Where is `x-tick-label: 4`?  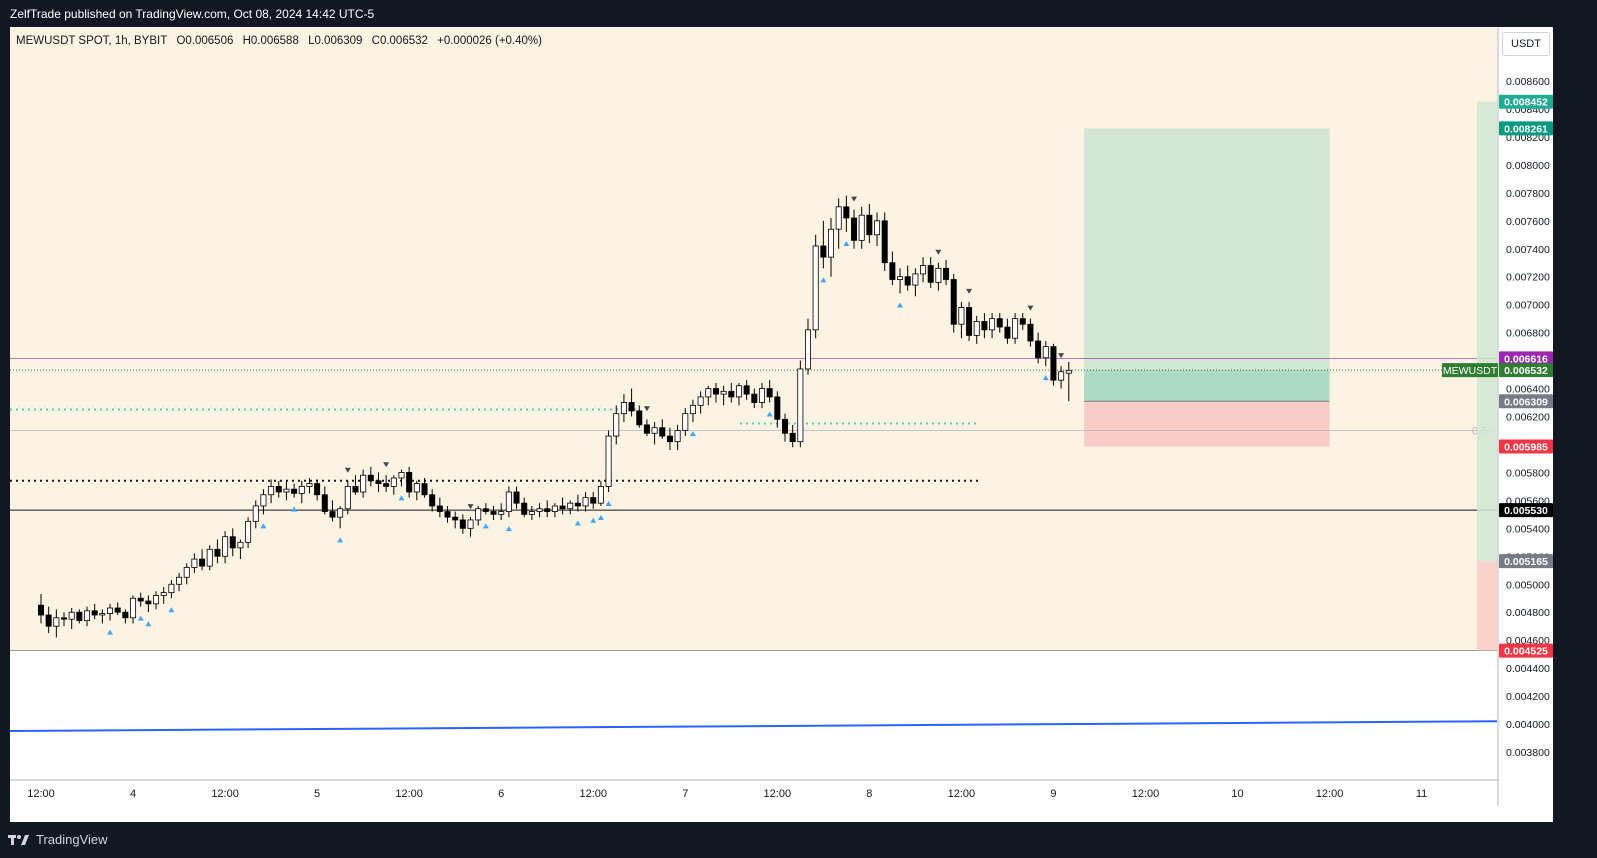 x-tick-label: 4 is located at coordinates (133, 794).